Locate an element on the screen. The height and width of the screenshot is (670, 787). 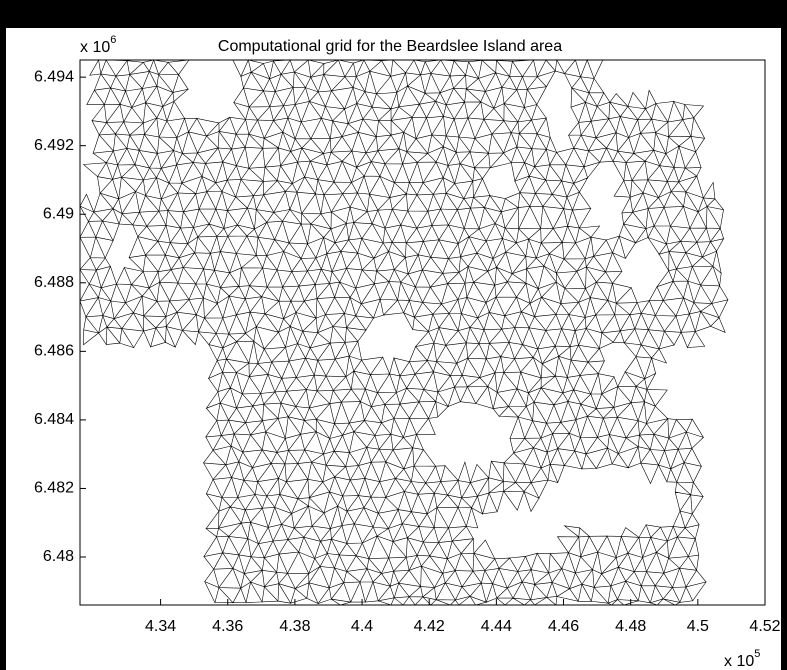
x-multiplier-exponent: 5 is located at coordinates (757, 654).